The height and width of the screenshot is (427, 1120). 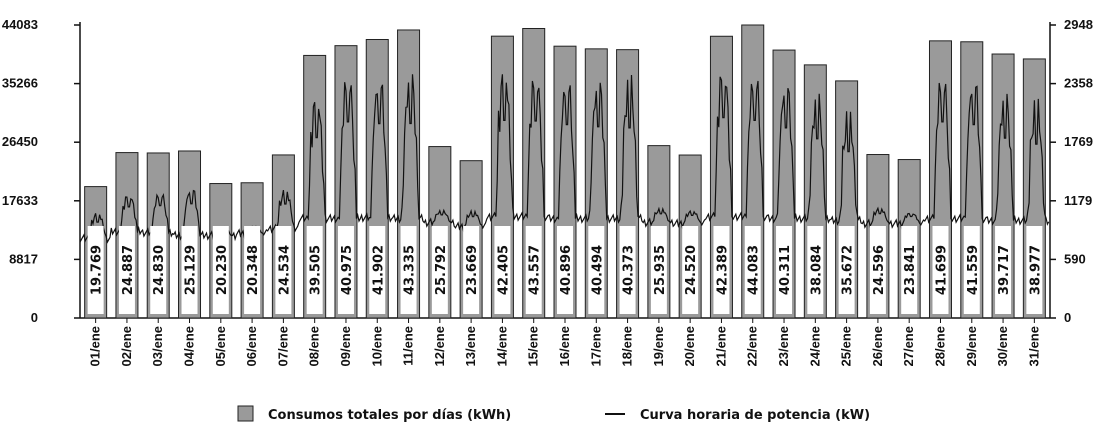 I want to click on x-tick-label: 03/ene, so click(x=157, y=346).